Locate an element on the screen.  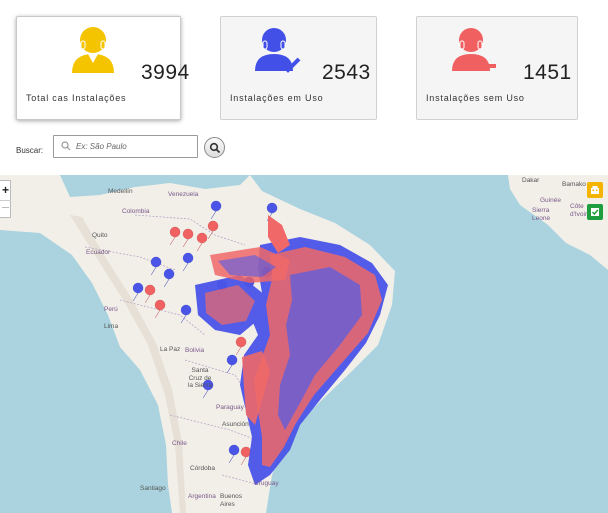
zoom-in-button: + is located at coordinates (5, 190).